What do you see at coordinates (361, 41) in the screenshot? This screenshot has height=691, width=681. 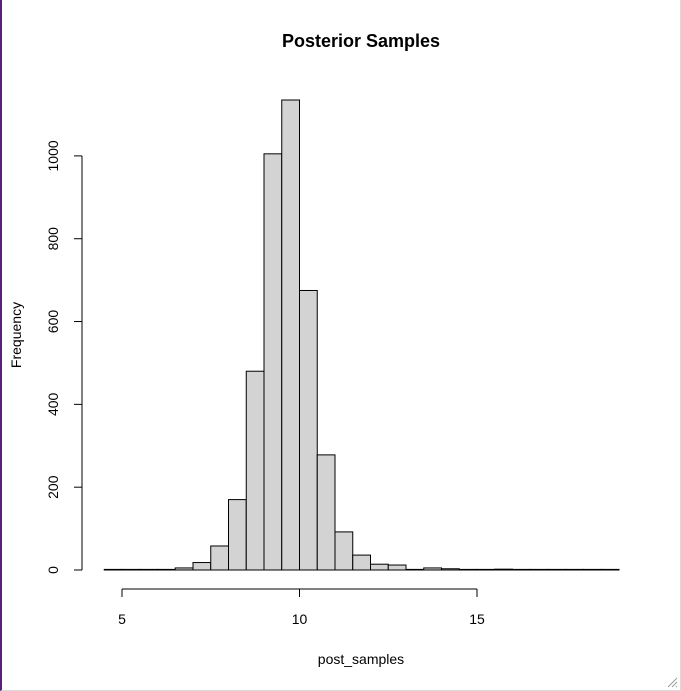 I see `chart-title: Posterior Samples` at bounding box center [361, 41].